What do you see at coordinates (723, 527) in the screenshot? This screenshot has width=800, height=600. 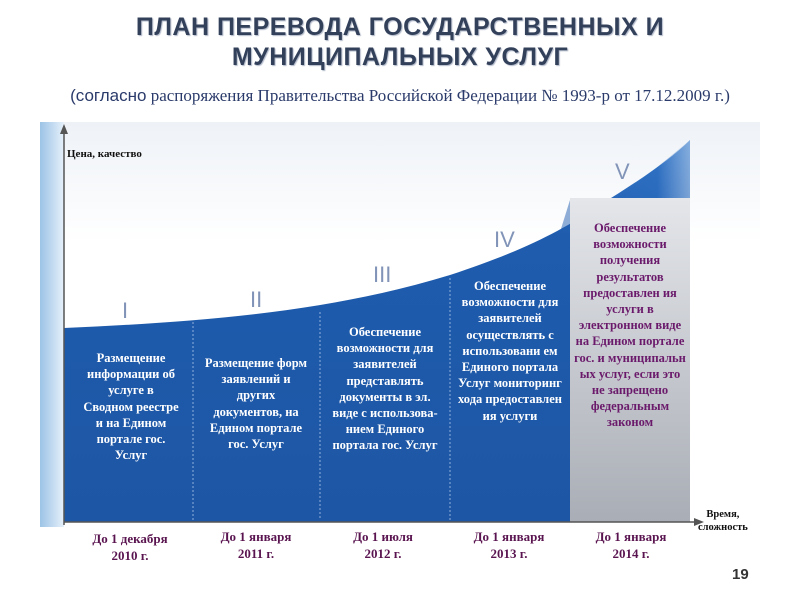 I see `x-axis-label-line-2: сложность` at bounding box center [723, 527].